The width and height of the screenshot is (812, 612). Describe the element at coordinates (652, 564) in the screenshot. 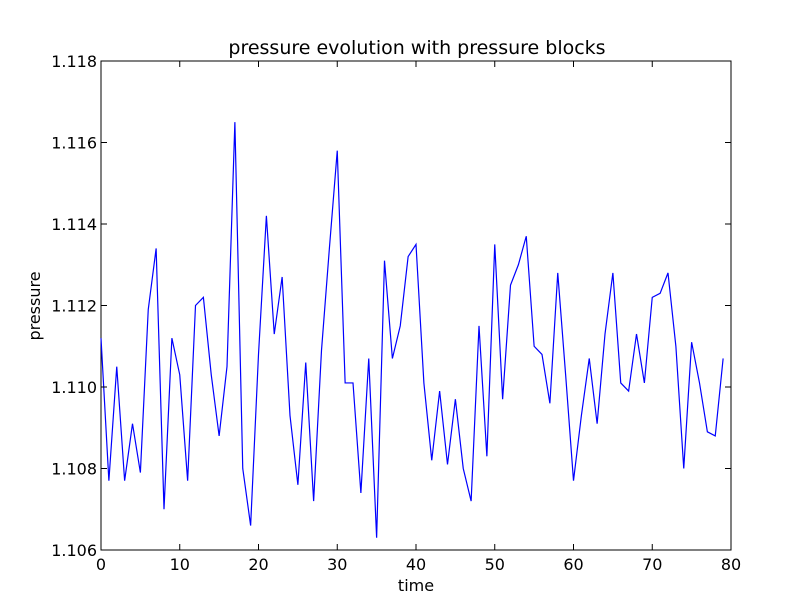

I see `x-tick-label: 70` at that location.